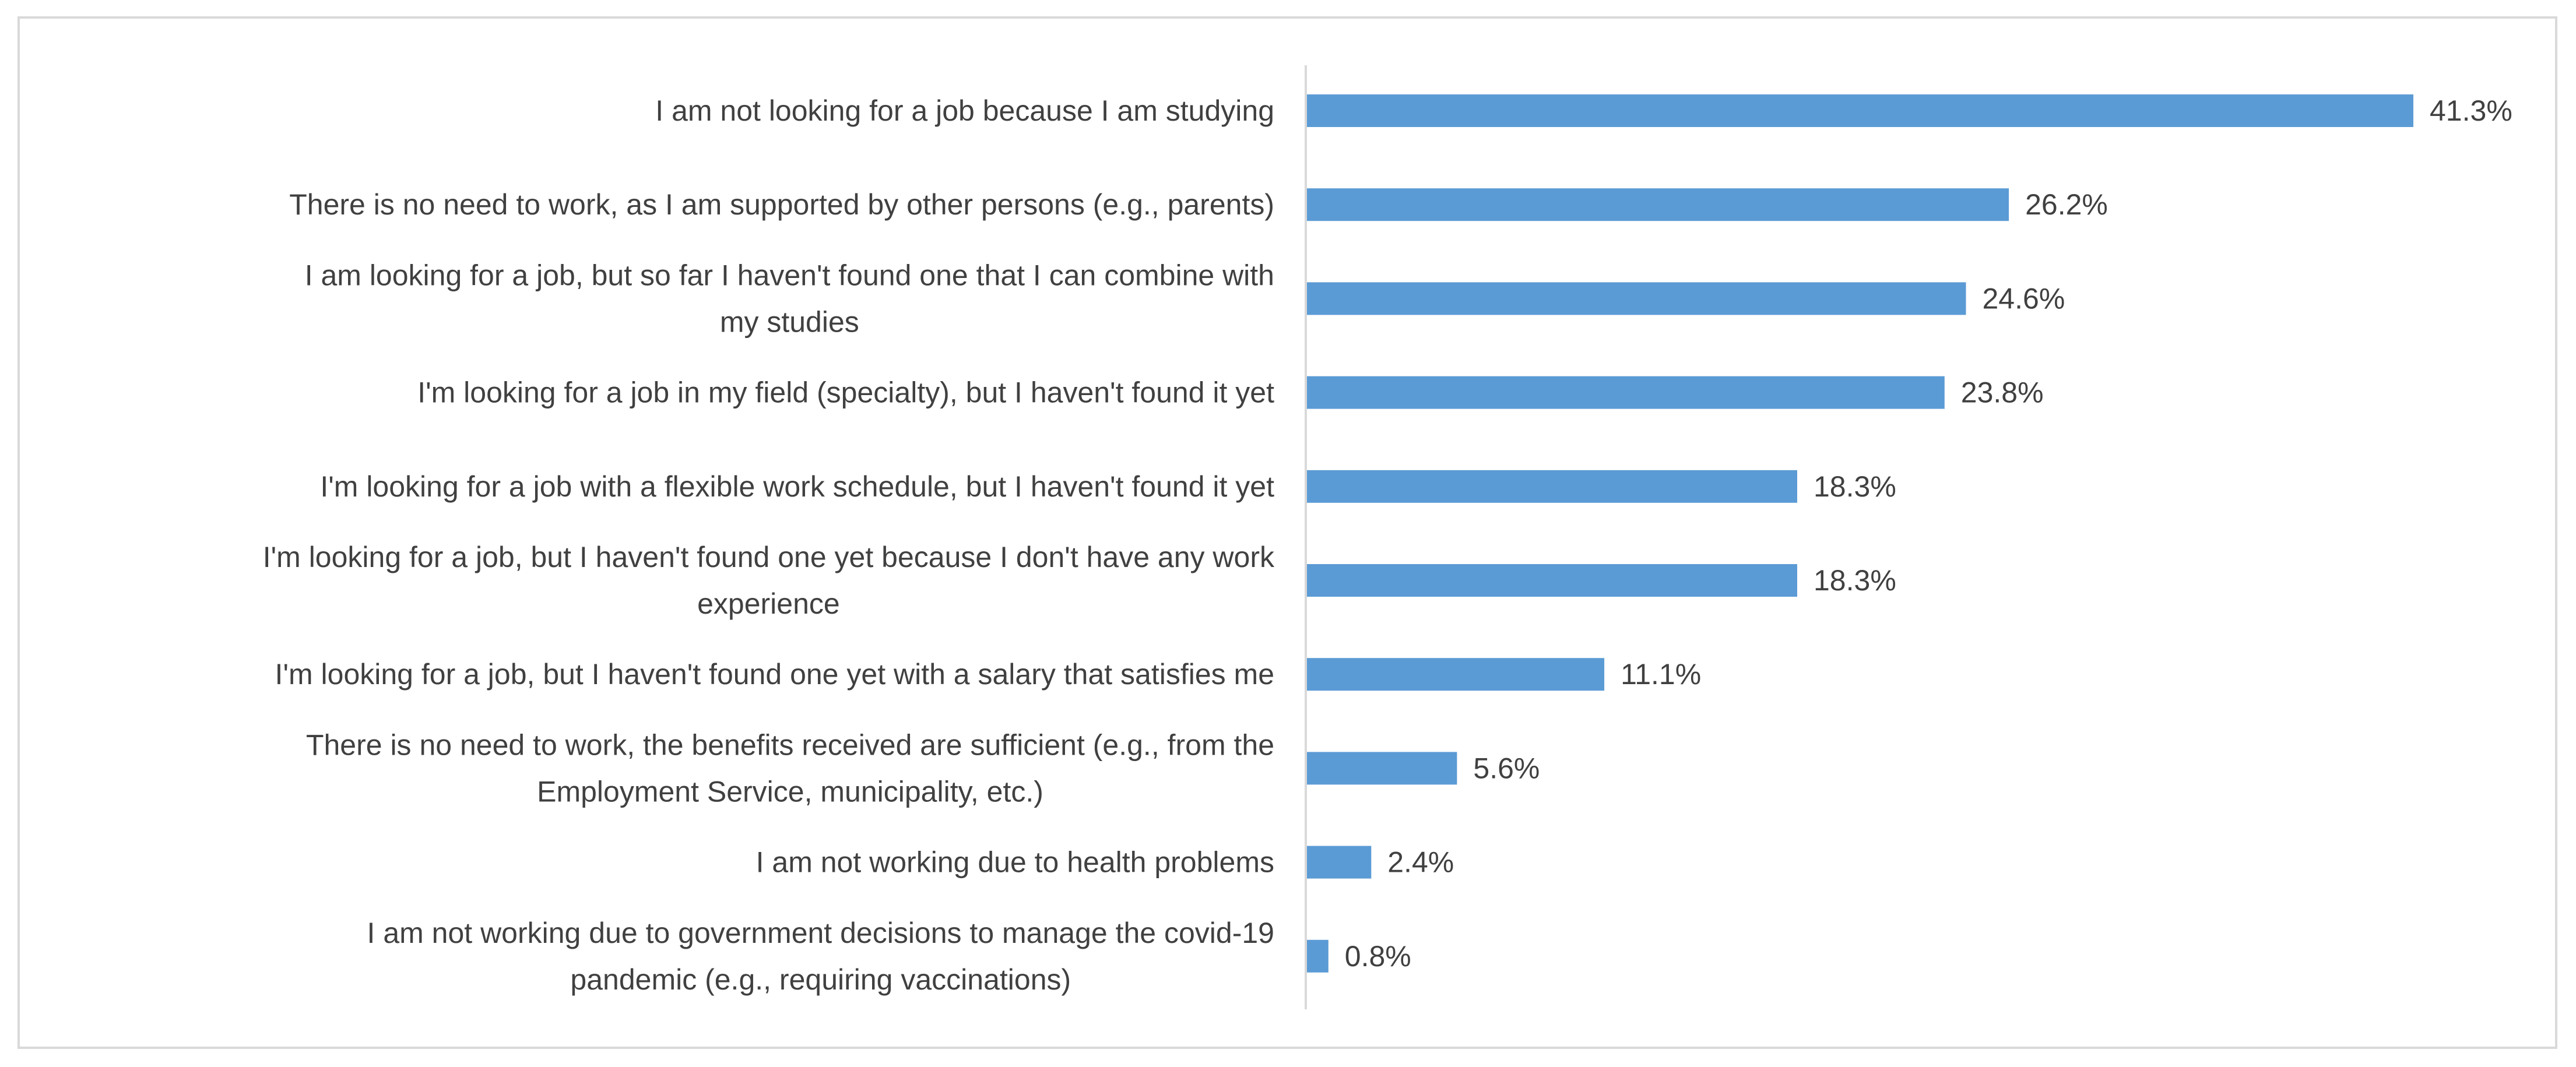 The image size is (2576, 1067). I want to click on value-label-1: 26.2%, so click(2066, 204).